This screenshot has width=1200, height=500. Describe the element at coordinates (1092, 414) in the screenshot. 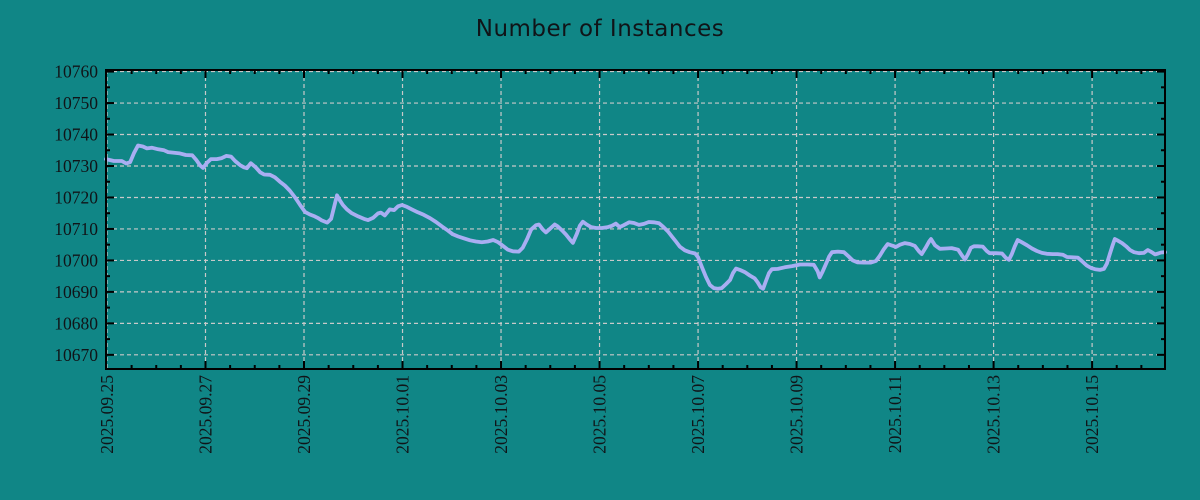

I see `x-tick-label: 2025.10.15` at that location.